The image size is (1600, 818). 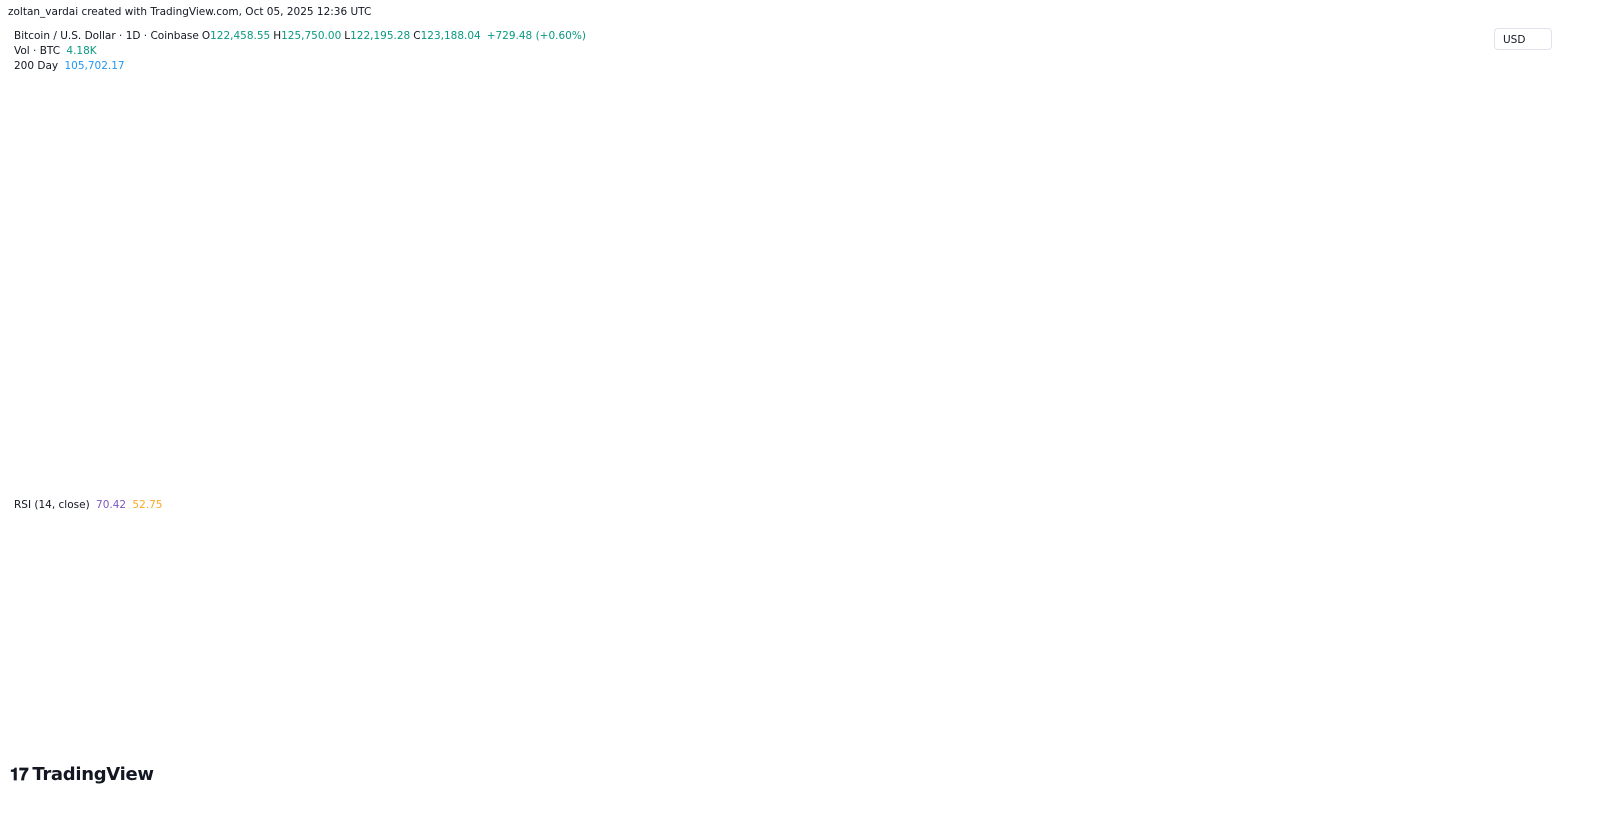 I want to click on y-tick-label: 96,000.00, so click(x=1526, y=279).